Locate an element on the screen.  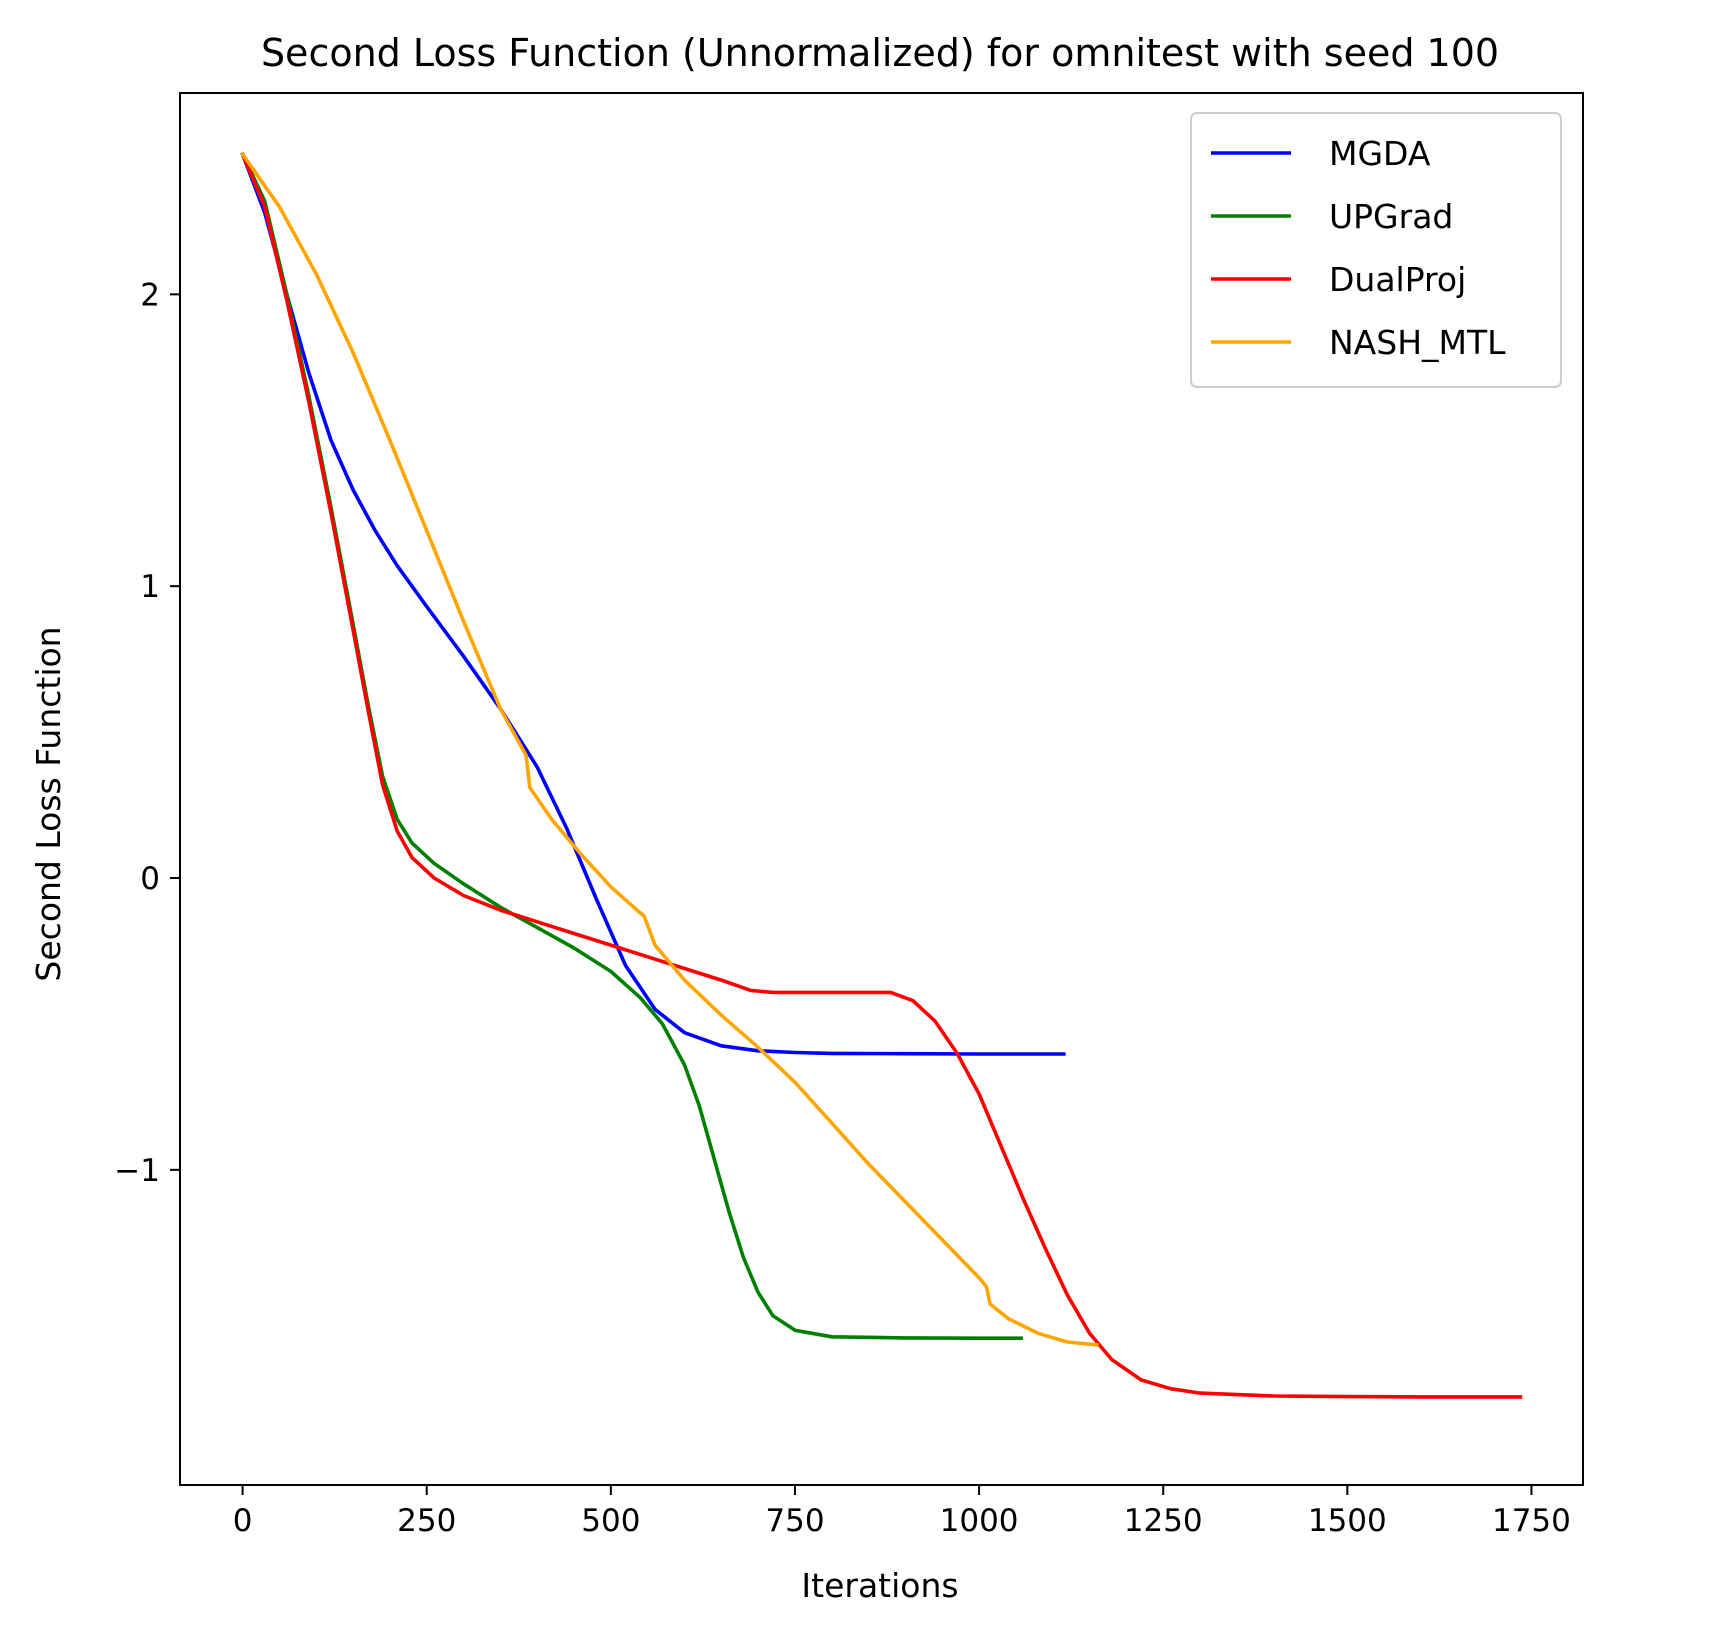
x-tick-label: 500 is located at coordinates (610, 1521).